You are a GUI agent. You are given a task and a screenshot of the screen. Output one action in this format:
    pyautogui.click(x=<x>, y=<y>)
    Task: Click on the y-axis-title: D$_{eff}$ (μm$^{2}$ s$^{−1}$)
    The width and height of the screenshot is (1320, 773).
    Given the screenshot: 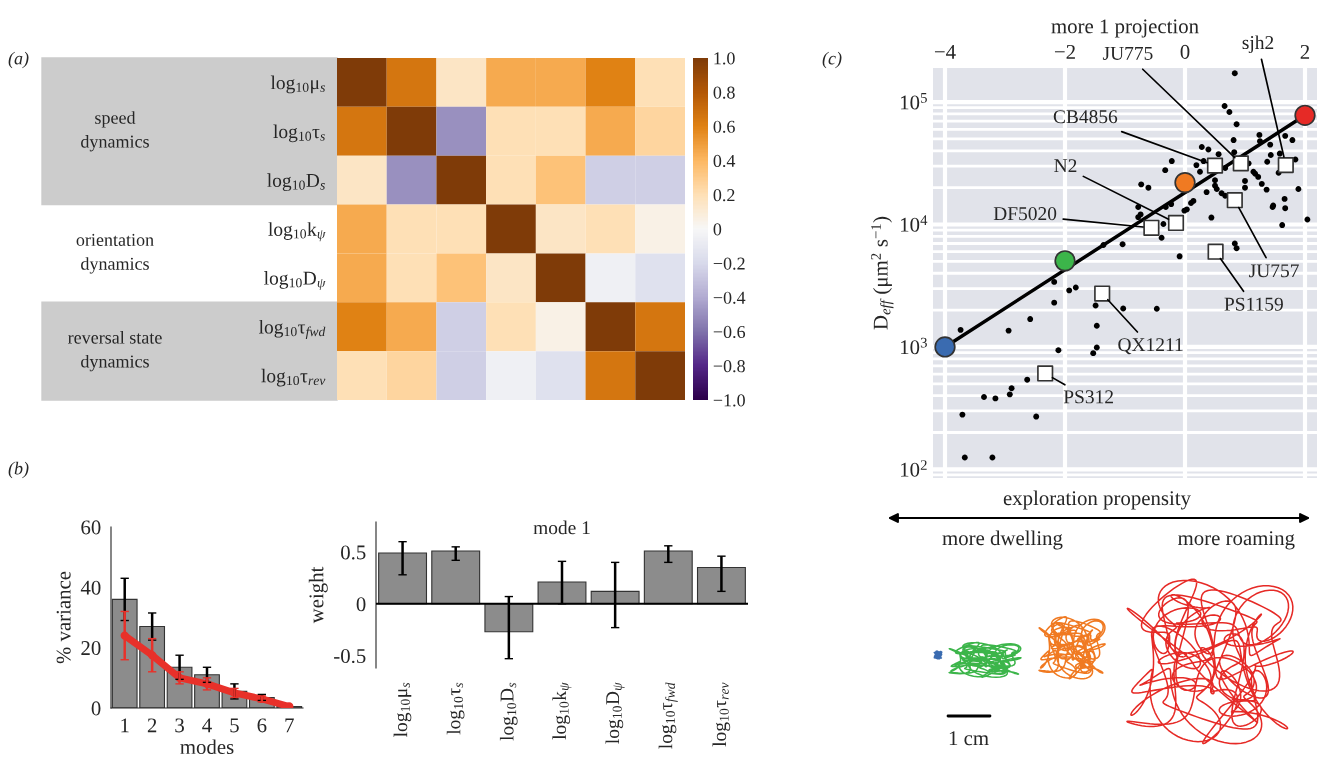 What is the action you would take?
    pyautogui.click(x=882, y=273)
    